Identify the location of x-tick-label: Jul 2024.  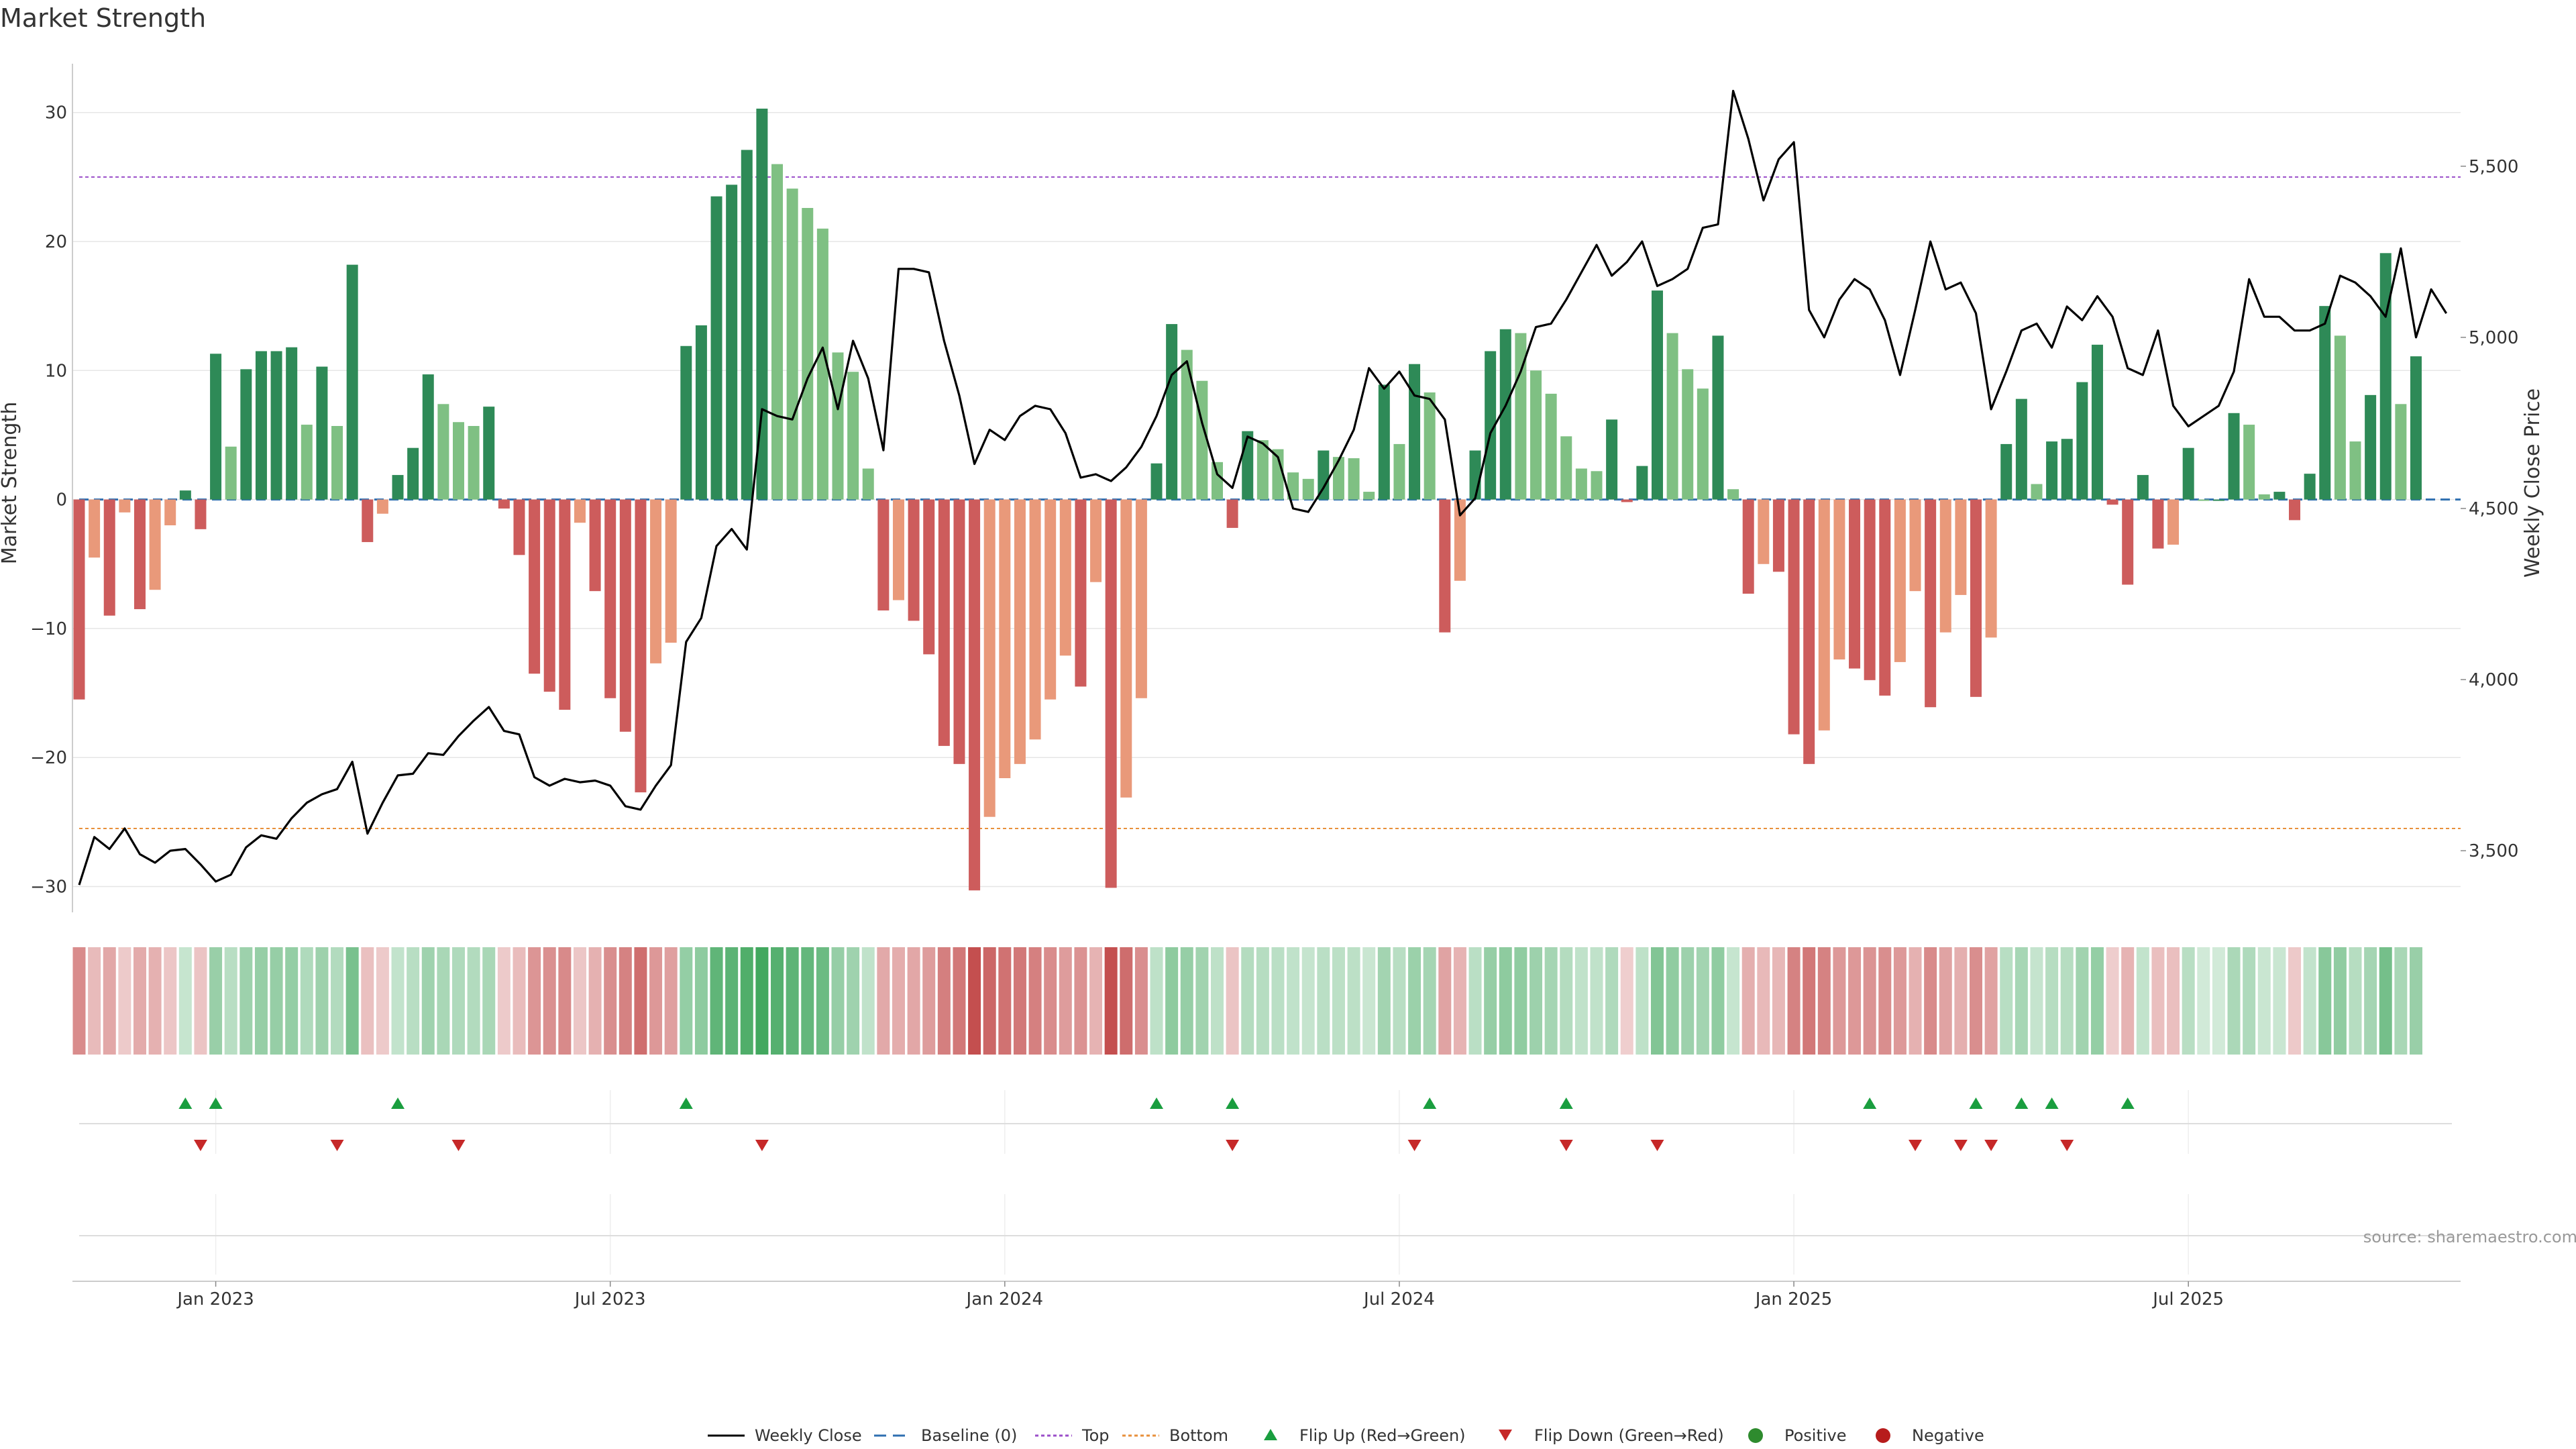
(1398, 1299).